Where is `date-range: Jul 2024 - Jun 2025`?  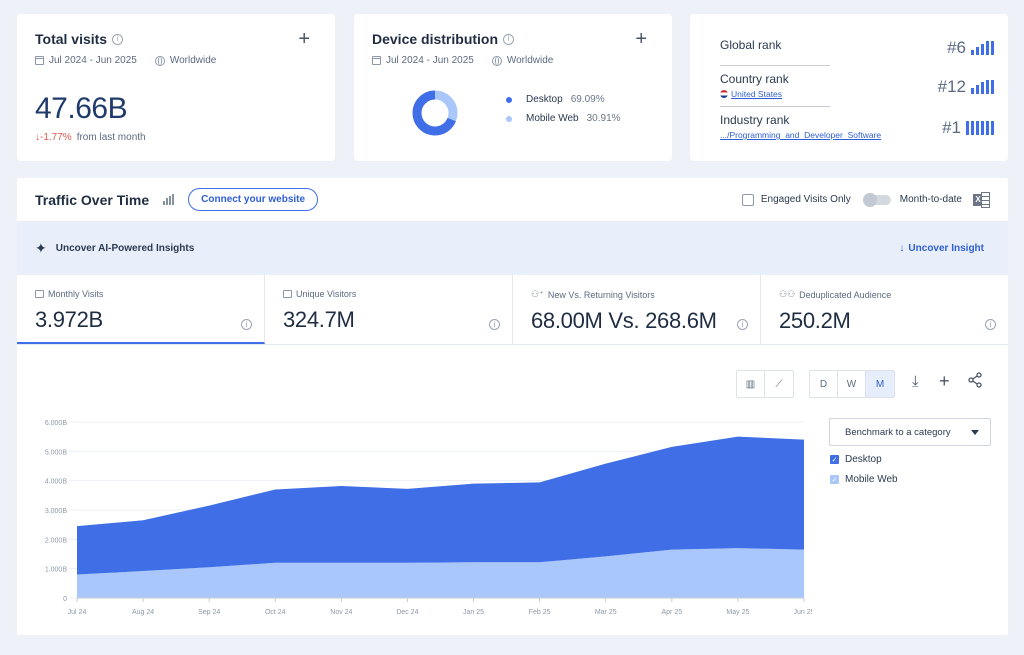 date-range: Jul 2024 - Jun 2025 is located at coordinates (430, 60).